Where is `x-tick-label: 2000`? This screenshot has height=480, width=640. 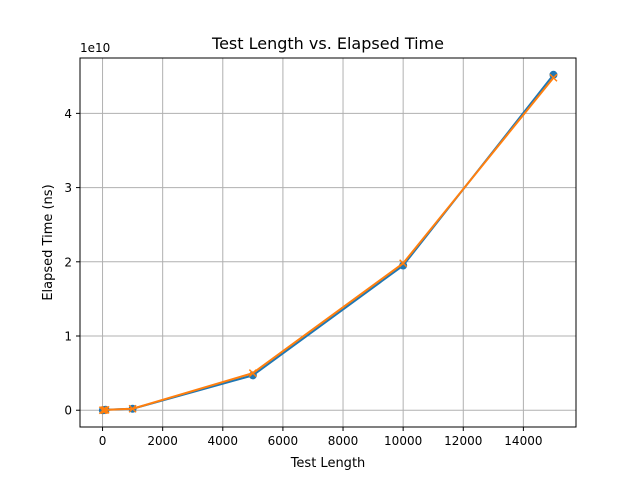 x-tick-label: 2000 is located at coordinates (162, 441).